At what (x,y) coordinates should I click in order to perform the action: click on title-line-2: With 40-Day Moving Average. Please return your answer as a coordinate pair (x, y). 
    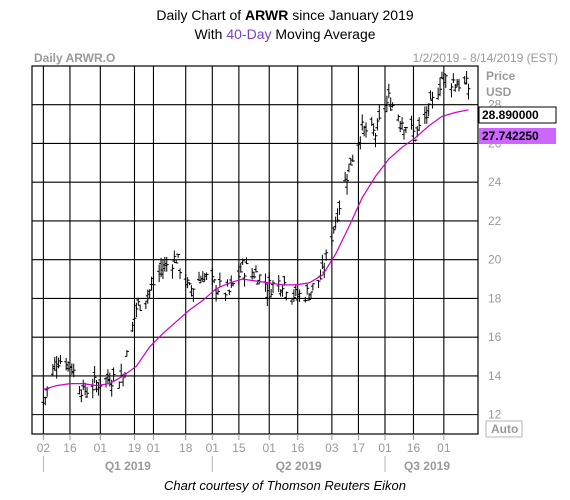
    Looking at the image, I should click on (285, 34).